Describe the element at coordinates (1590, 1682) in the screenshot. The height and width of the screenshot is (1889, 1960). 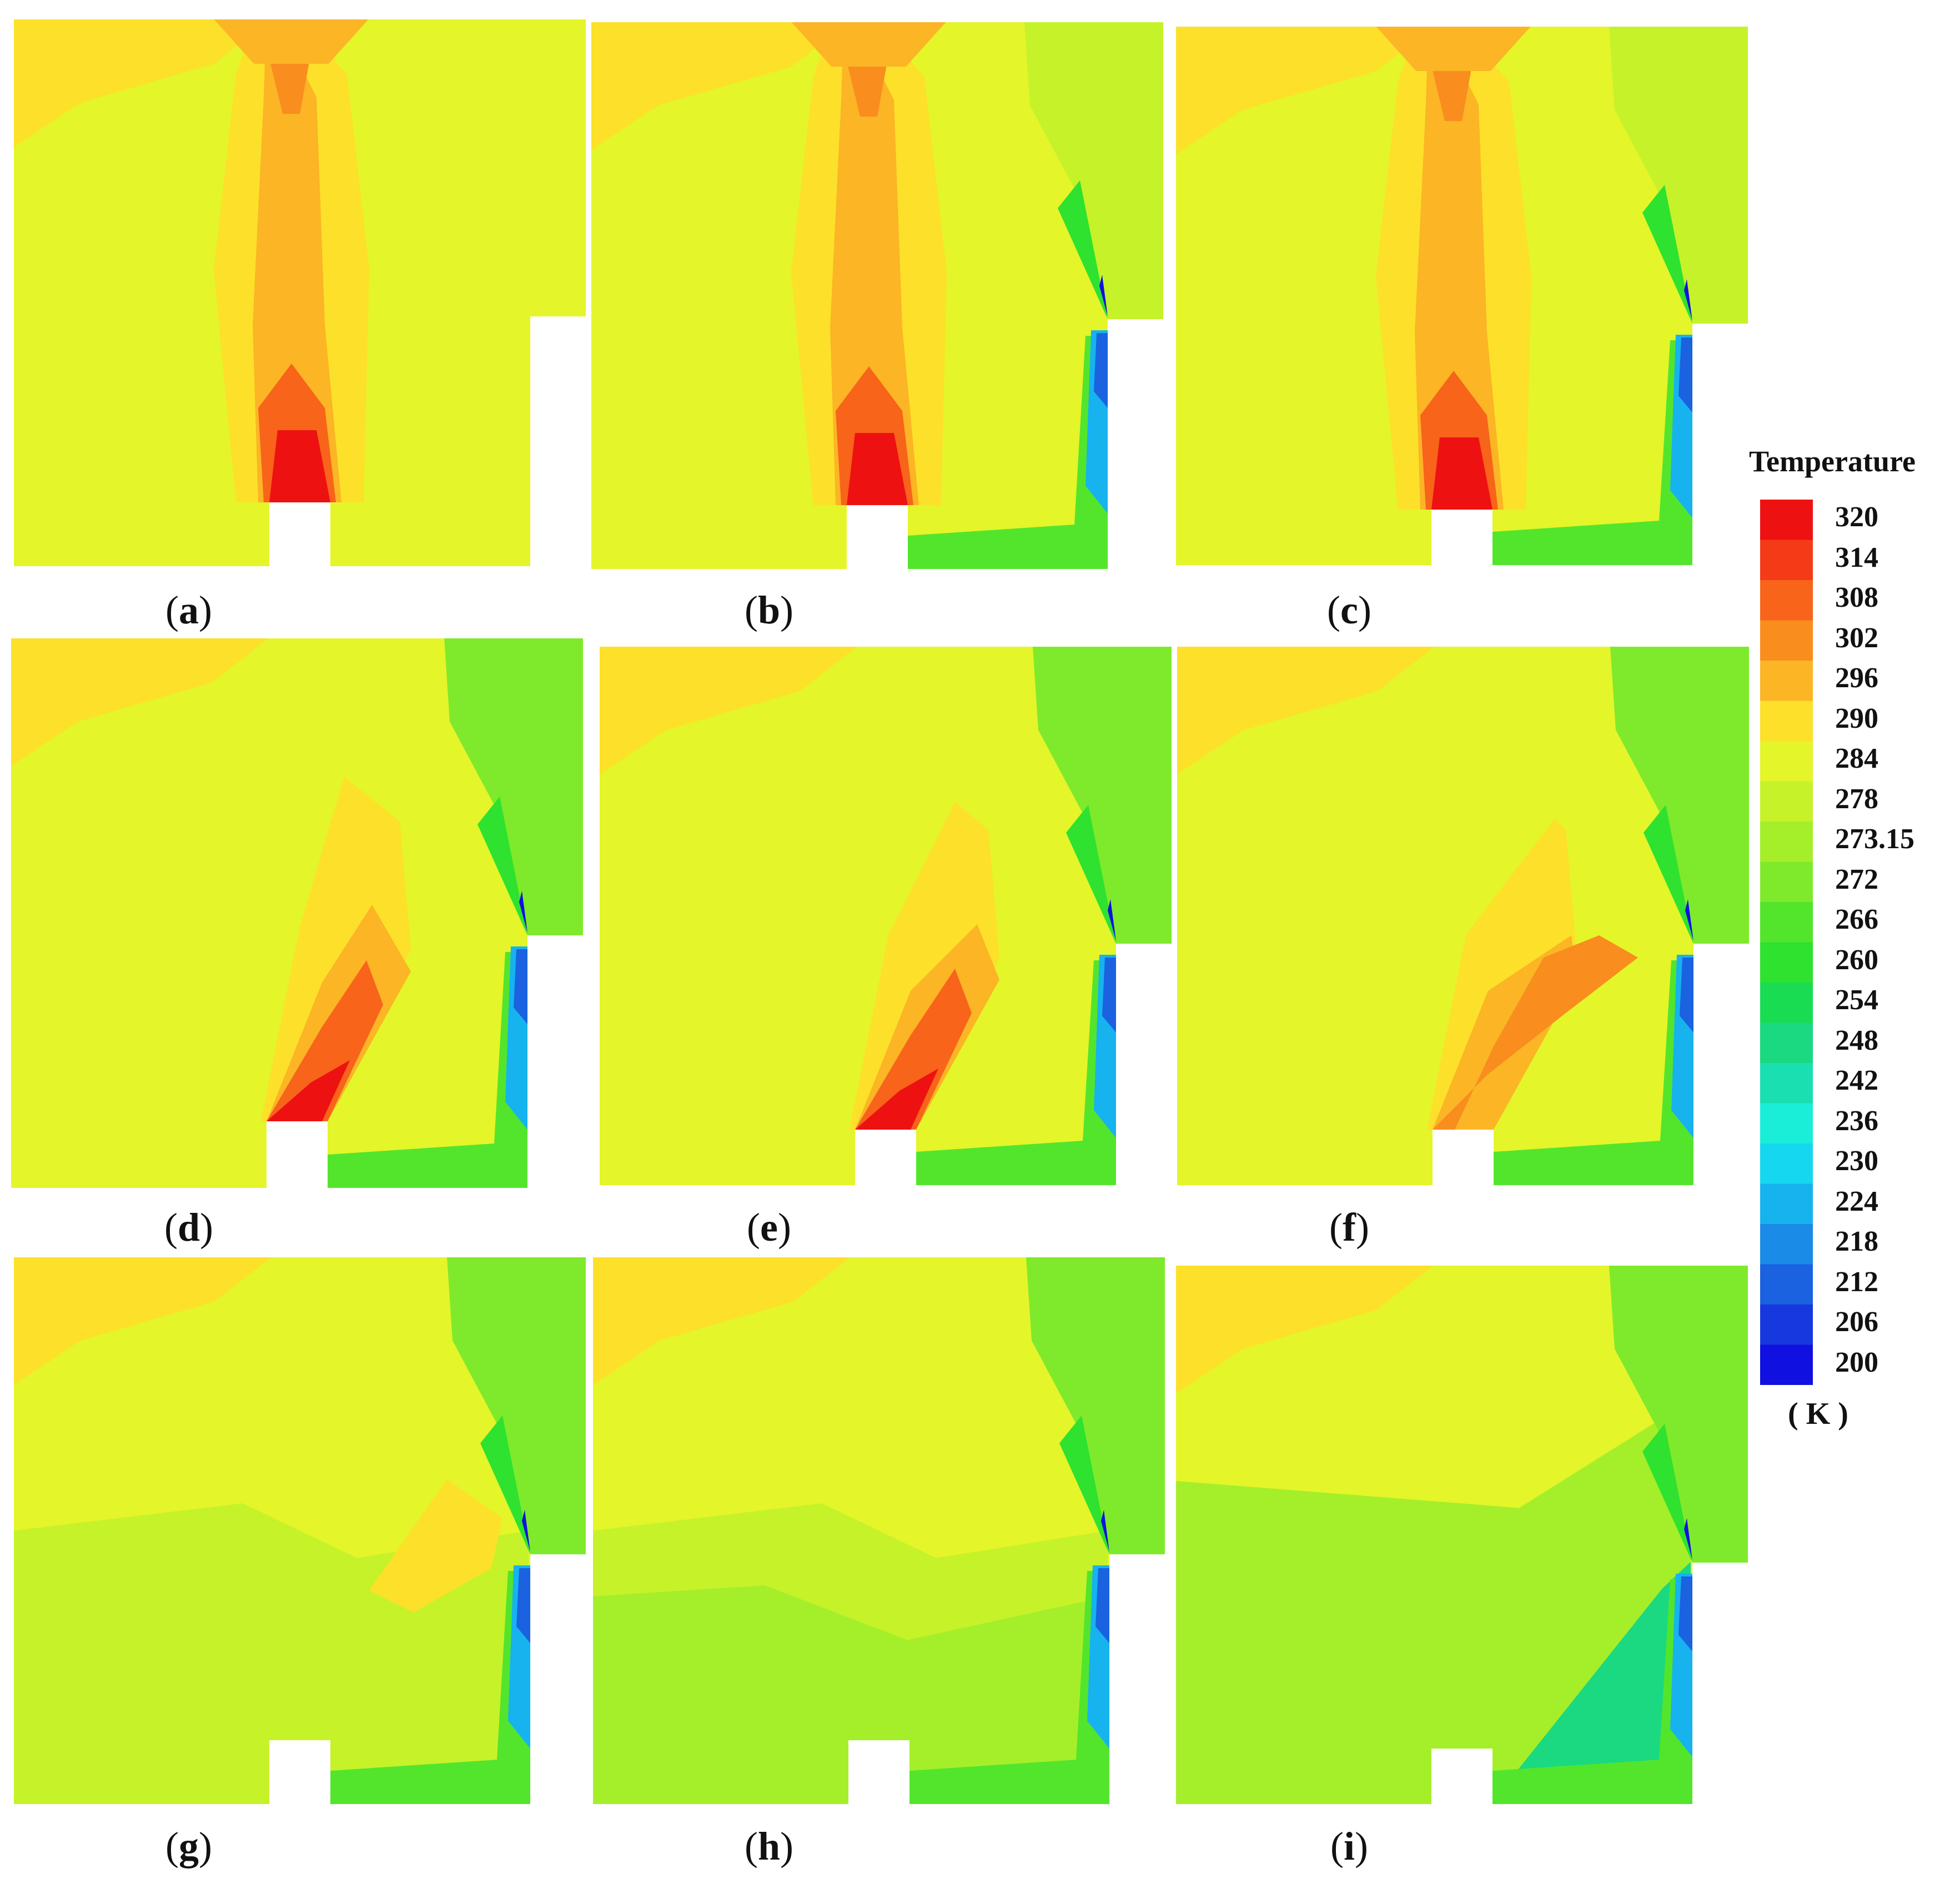
I see `cold-jet` at that location.